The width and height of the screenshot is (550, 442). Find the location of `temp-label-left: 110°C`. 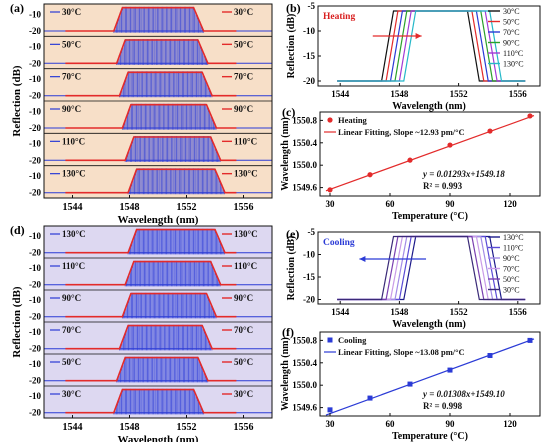

temp-label-left: 110°C is located at coordinates (73, 266).